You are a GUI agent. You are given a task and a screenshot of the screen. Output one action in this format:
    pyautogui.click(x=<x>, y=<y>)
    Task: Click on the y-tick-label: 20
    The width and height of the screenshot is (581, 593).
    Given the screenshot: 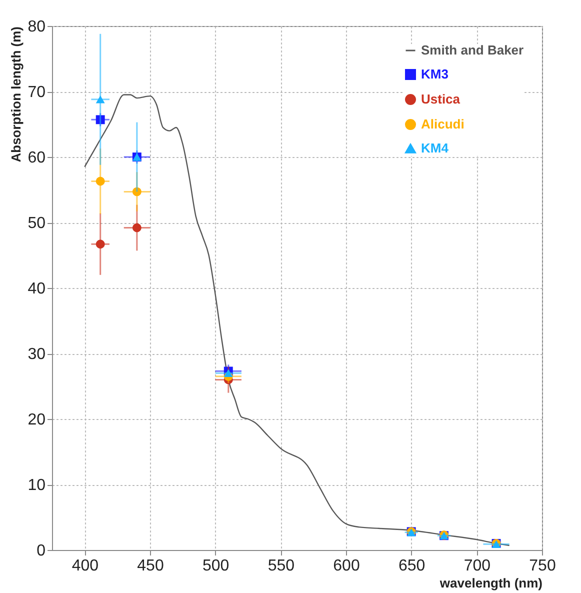 What is the action you would take?
    pyautogui.click(x=37, y=420)
    